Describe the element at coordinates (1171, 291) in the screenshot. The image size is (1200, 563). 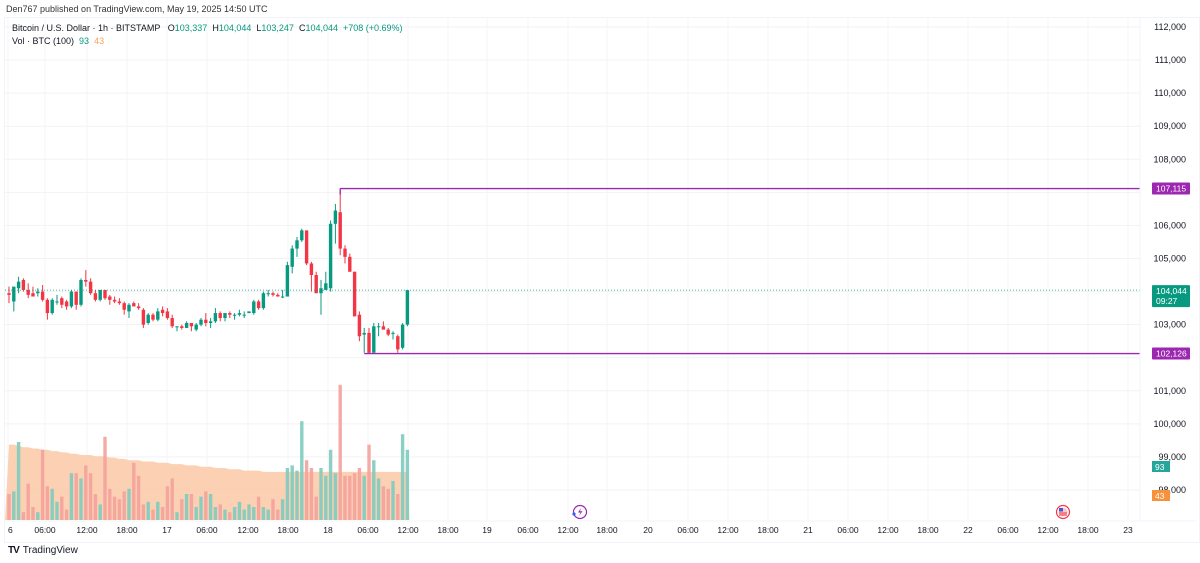
I see `last-price-badge-text: 104,044` at that location.